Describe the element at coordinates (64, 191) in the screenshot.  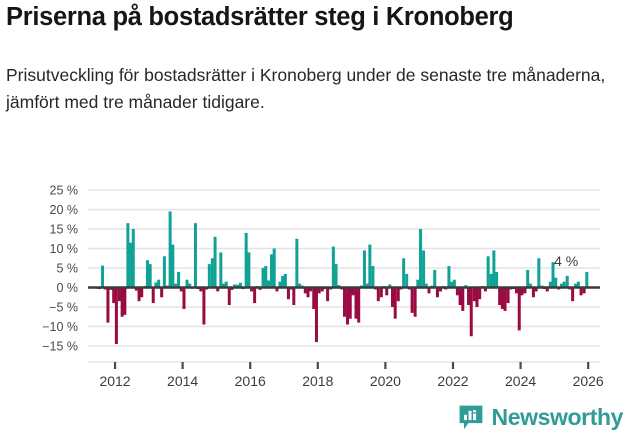
I see `svg-text: 25 %` at that location.